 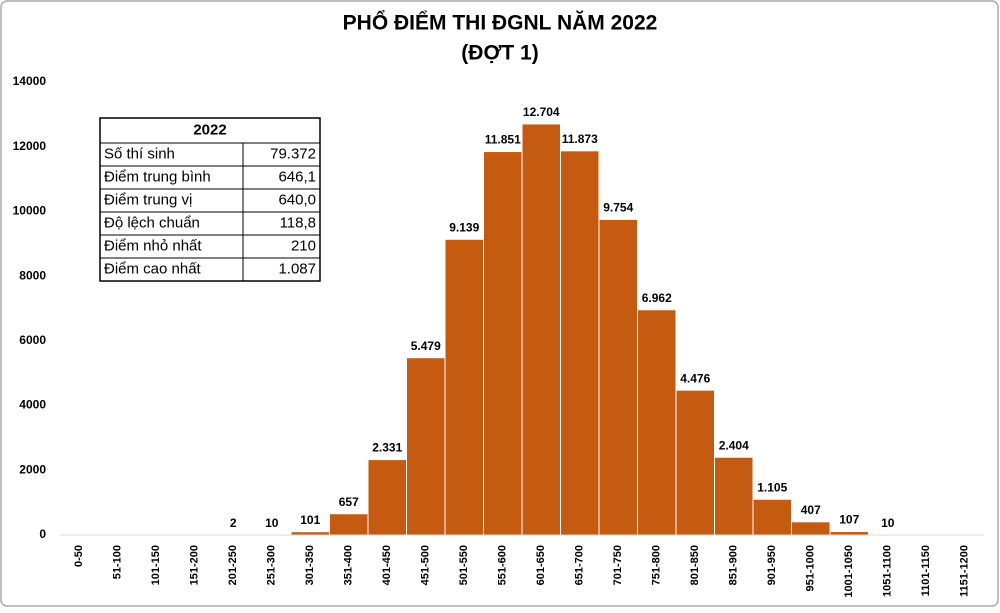 What do you see at coordinates (152, 222) in the screenshot?
I see `table-label: Độ lệch chuẩn` at bounding box center [152, 222].